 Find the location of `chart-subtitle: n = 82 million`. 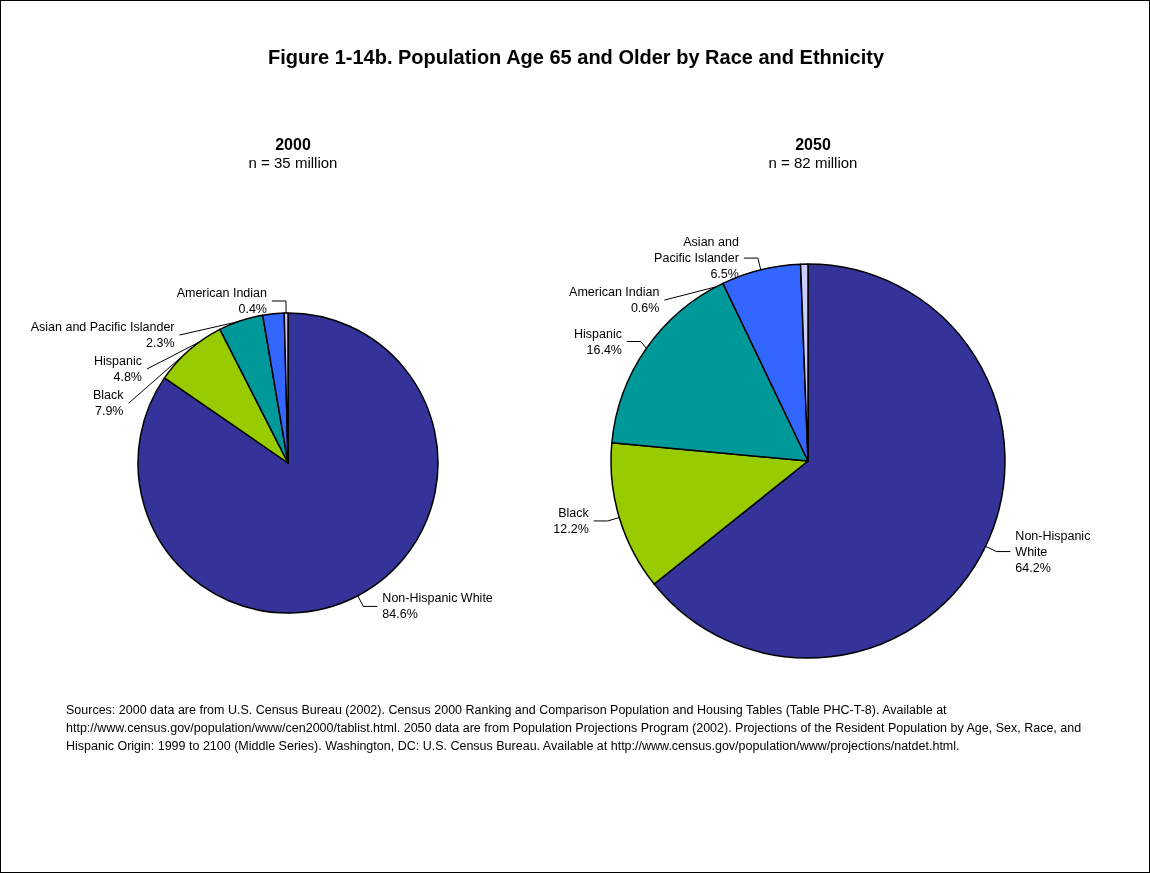

chart-subtitle: n = 82 million is located at coordinates (813, 162).